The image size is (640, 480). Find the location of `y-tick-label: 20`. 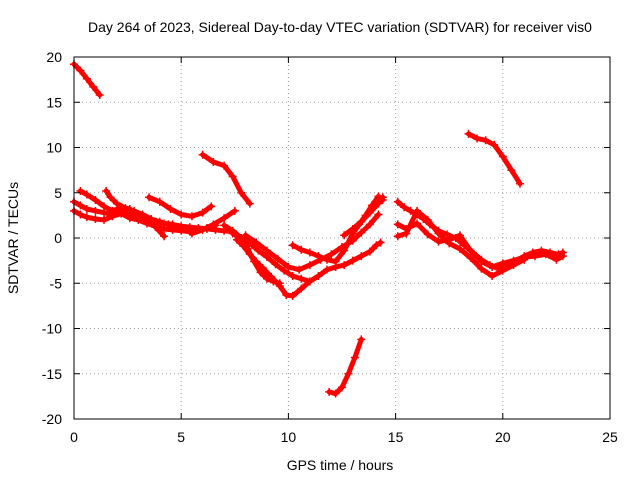

y-tick-label: 20 is located at coordinates (54, 57).